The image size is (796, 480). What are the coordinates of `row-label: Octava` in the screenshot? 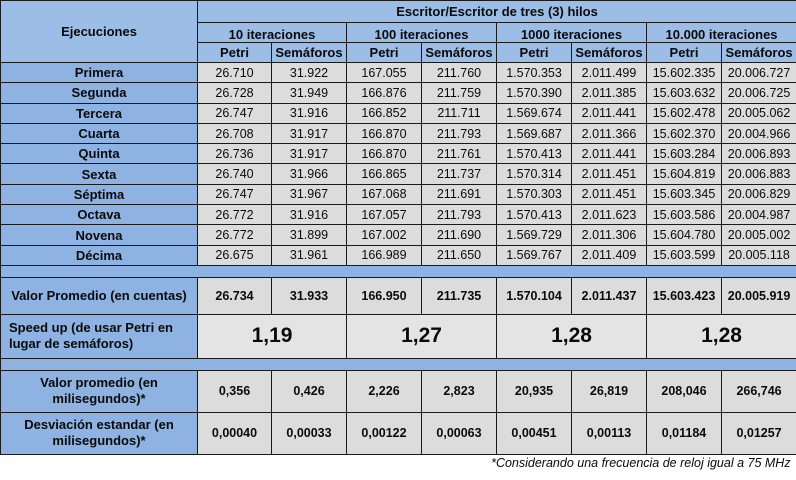 It's located at (99, 215).